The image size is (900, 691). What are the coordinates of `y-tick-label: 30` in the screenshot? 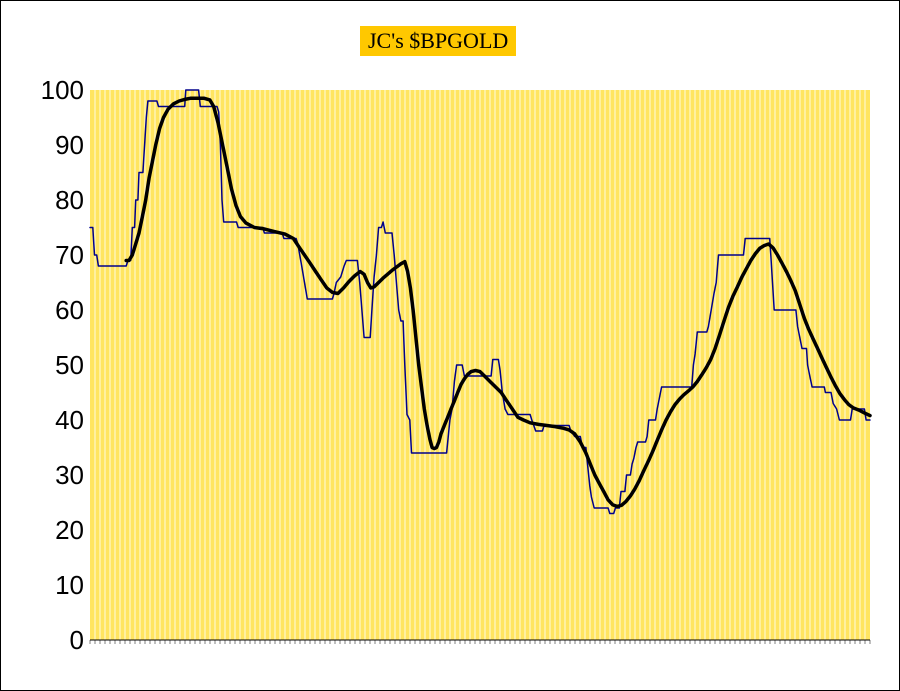 It's located at (69, 475).